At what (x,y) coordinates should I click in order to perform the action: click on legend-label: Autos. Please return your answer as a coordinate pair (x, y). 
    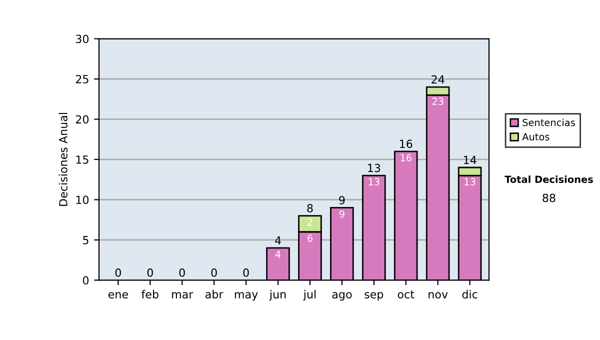
    Looking at the image, I should click on (536, 136).